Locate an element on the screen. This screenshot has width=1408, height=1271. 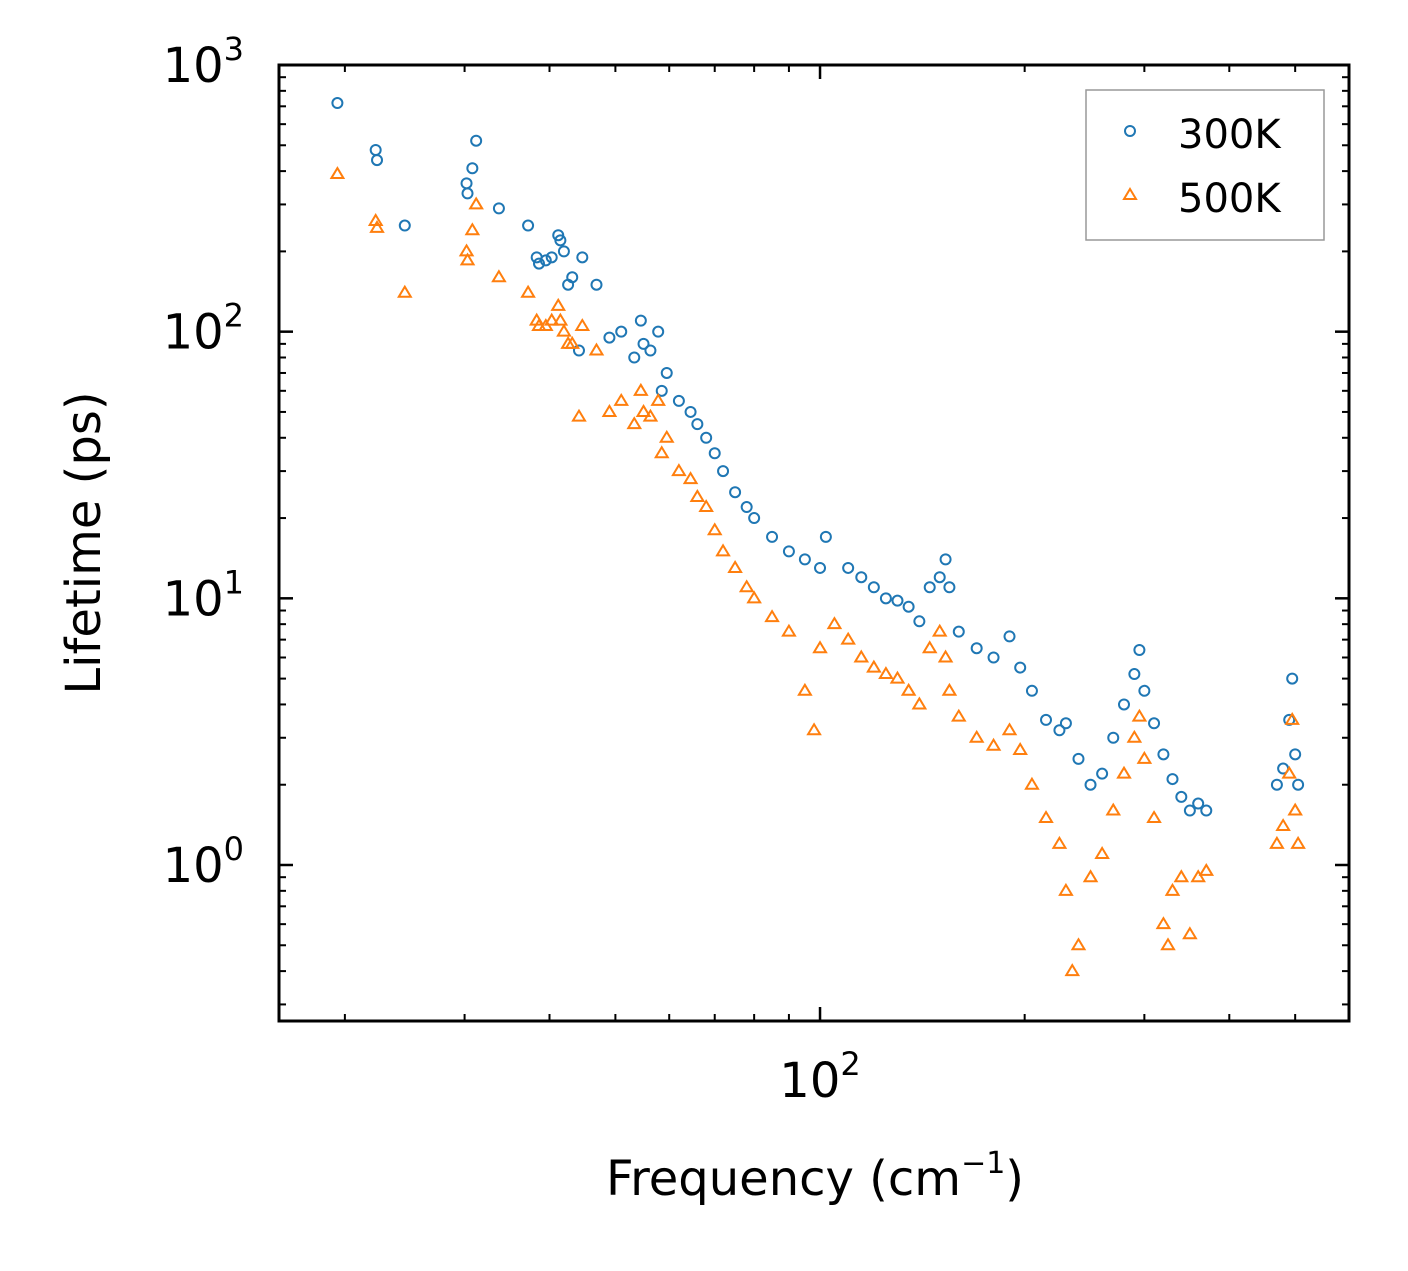
x-tick-labels: 102 is located at coordinates (819, 1077).